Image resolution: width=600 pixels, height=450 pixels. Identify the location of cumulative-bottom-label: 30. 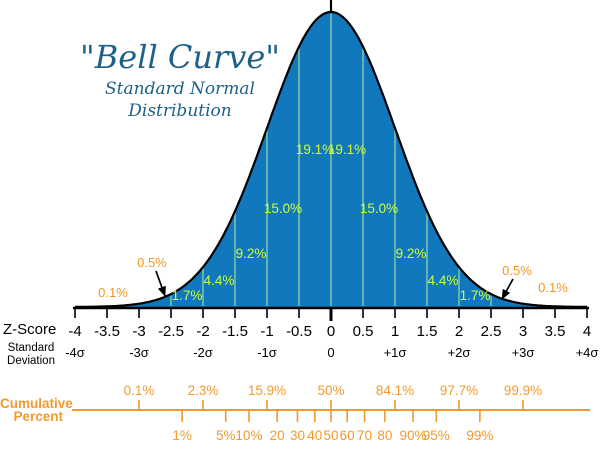
(297, 435).